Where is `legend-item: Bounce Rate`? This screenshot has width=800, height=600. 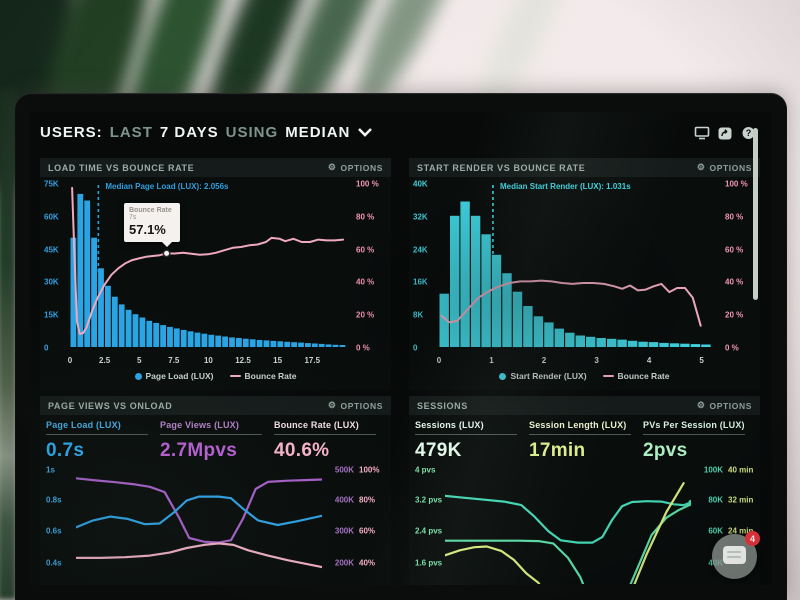
legend-item: Bounce Rate is located at coordinates (636, 376).